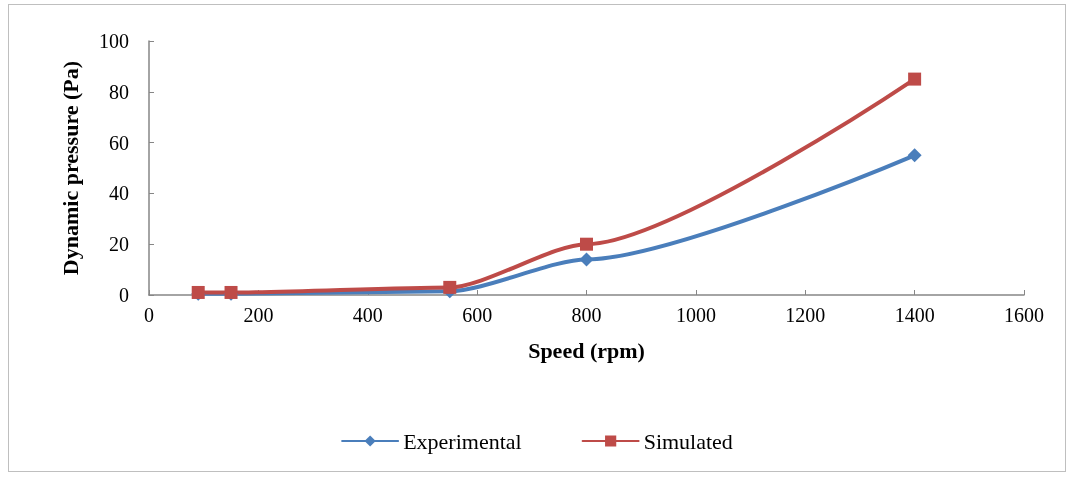 The width and height of the screenshot is (1075, 480). What do you see at coordinates (805, 315) in the screenshot?
I see `x-tick-label: 1200` at bounding box center [805, 315].